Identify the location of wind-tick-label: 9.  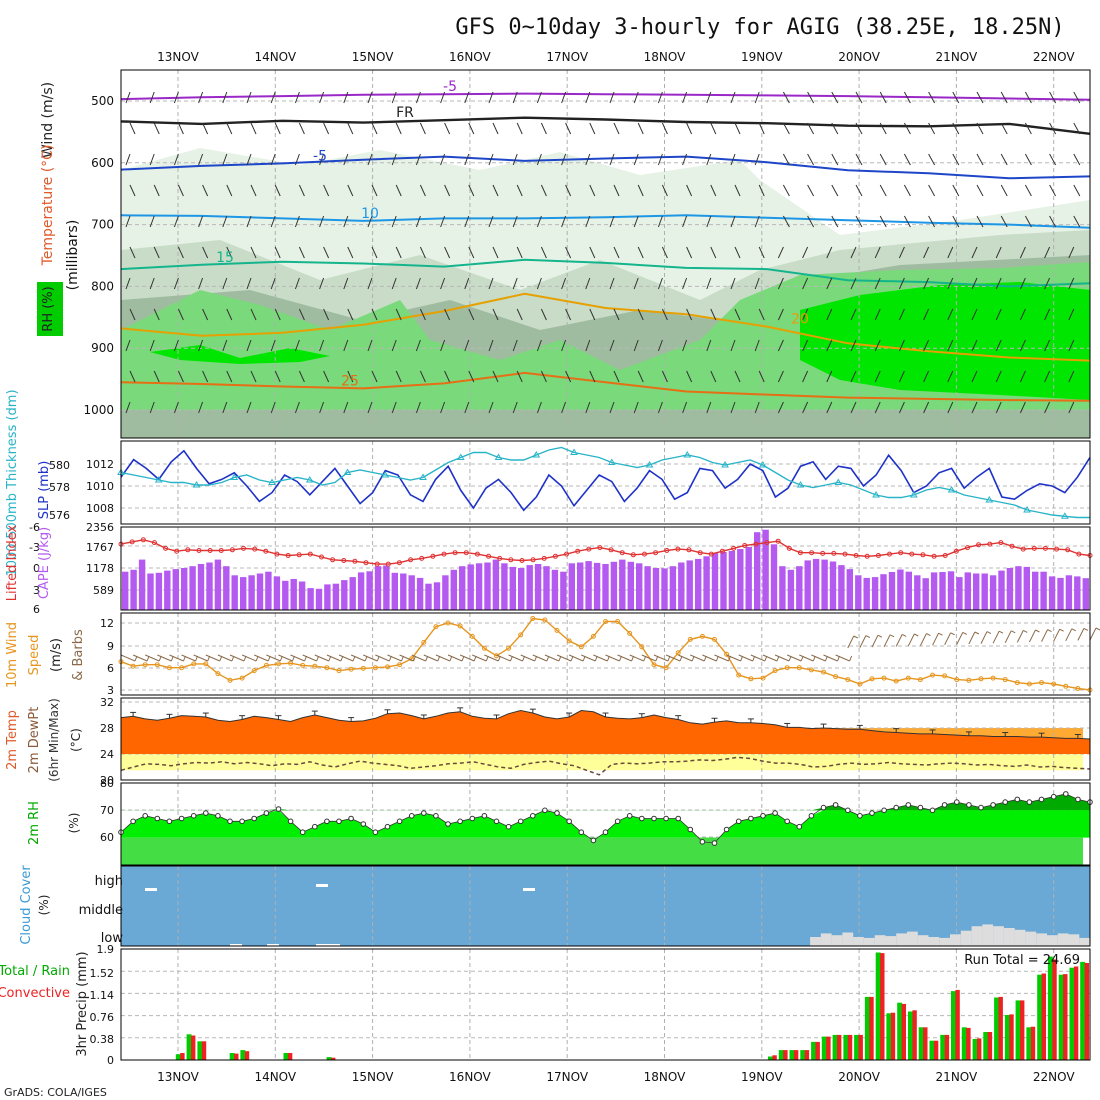
(110, 646).